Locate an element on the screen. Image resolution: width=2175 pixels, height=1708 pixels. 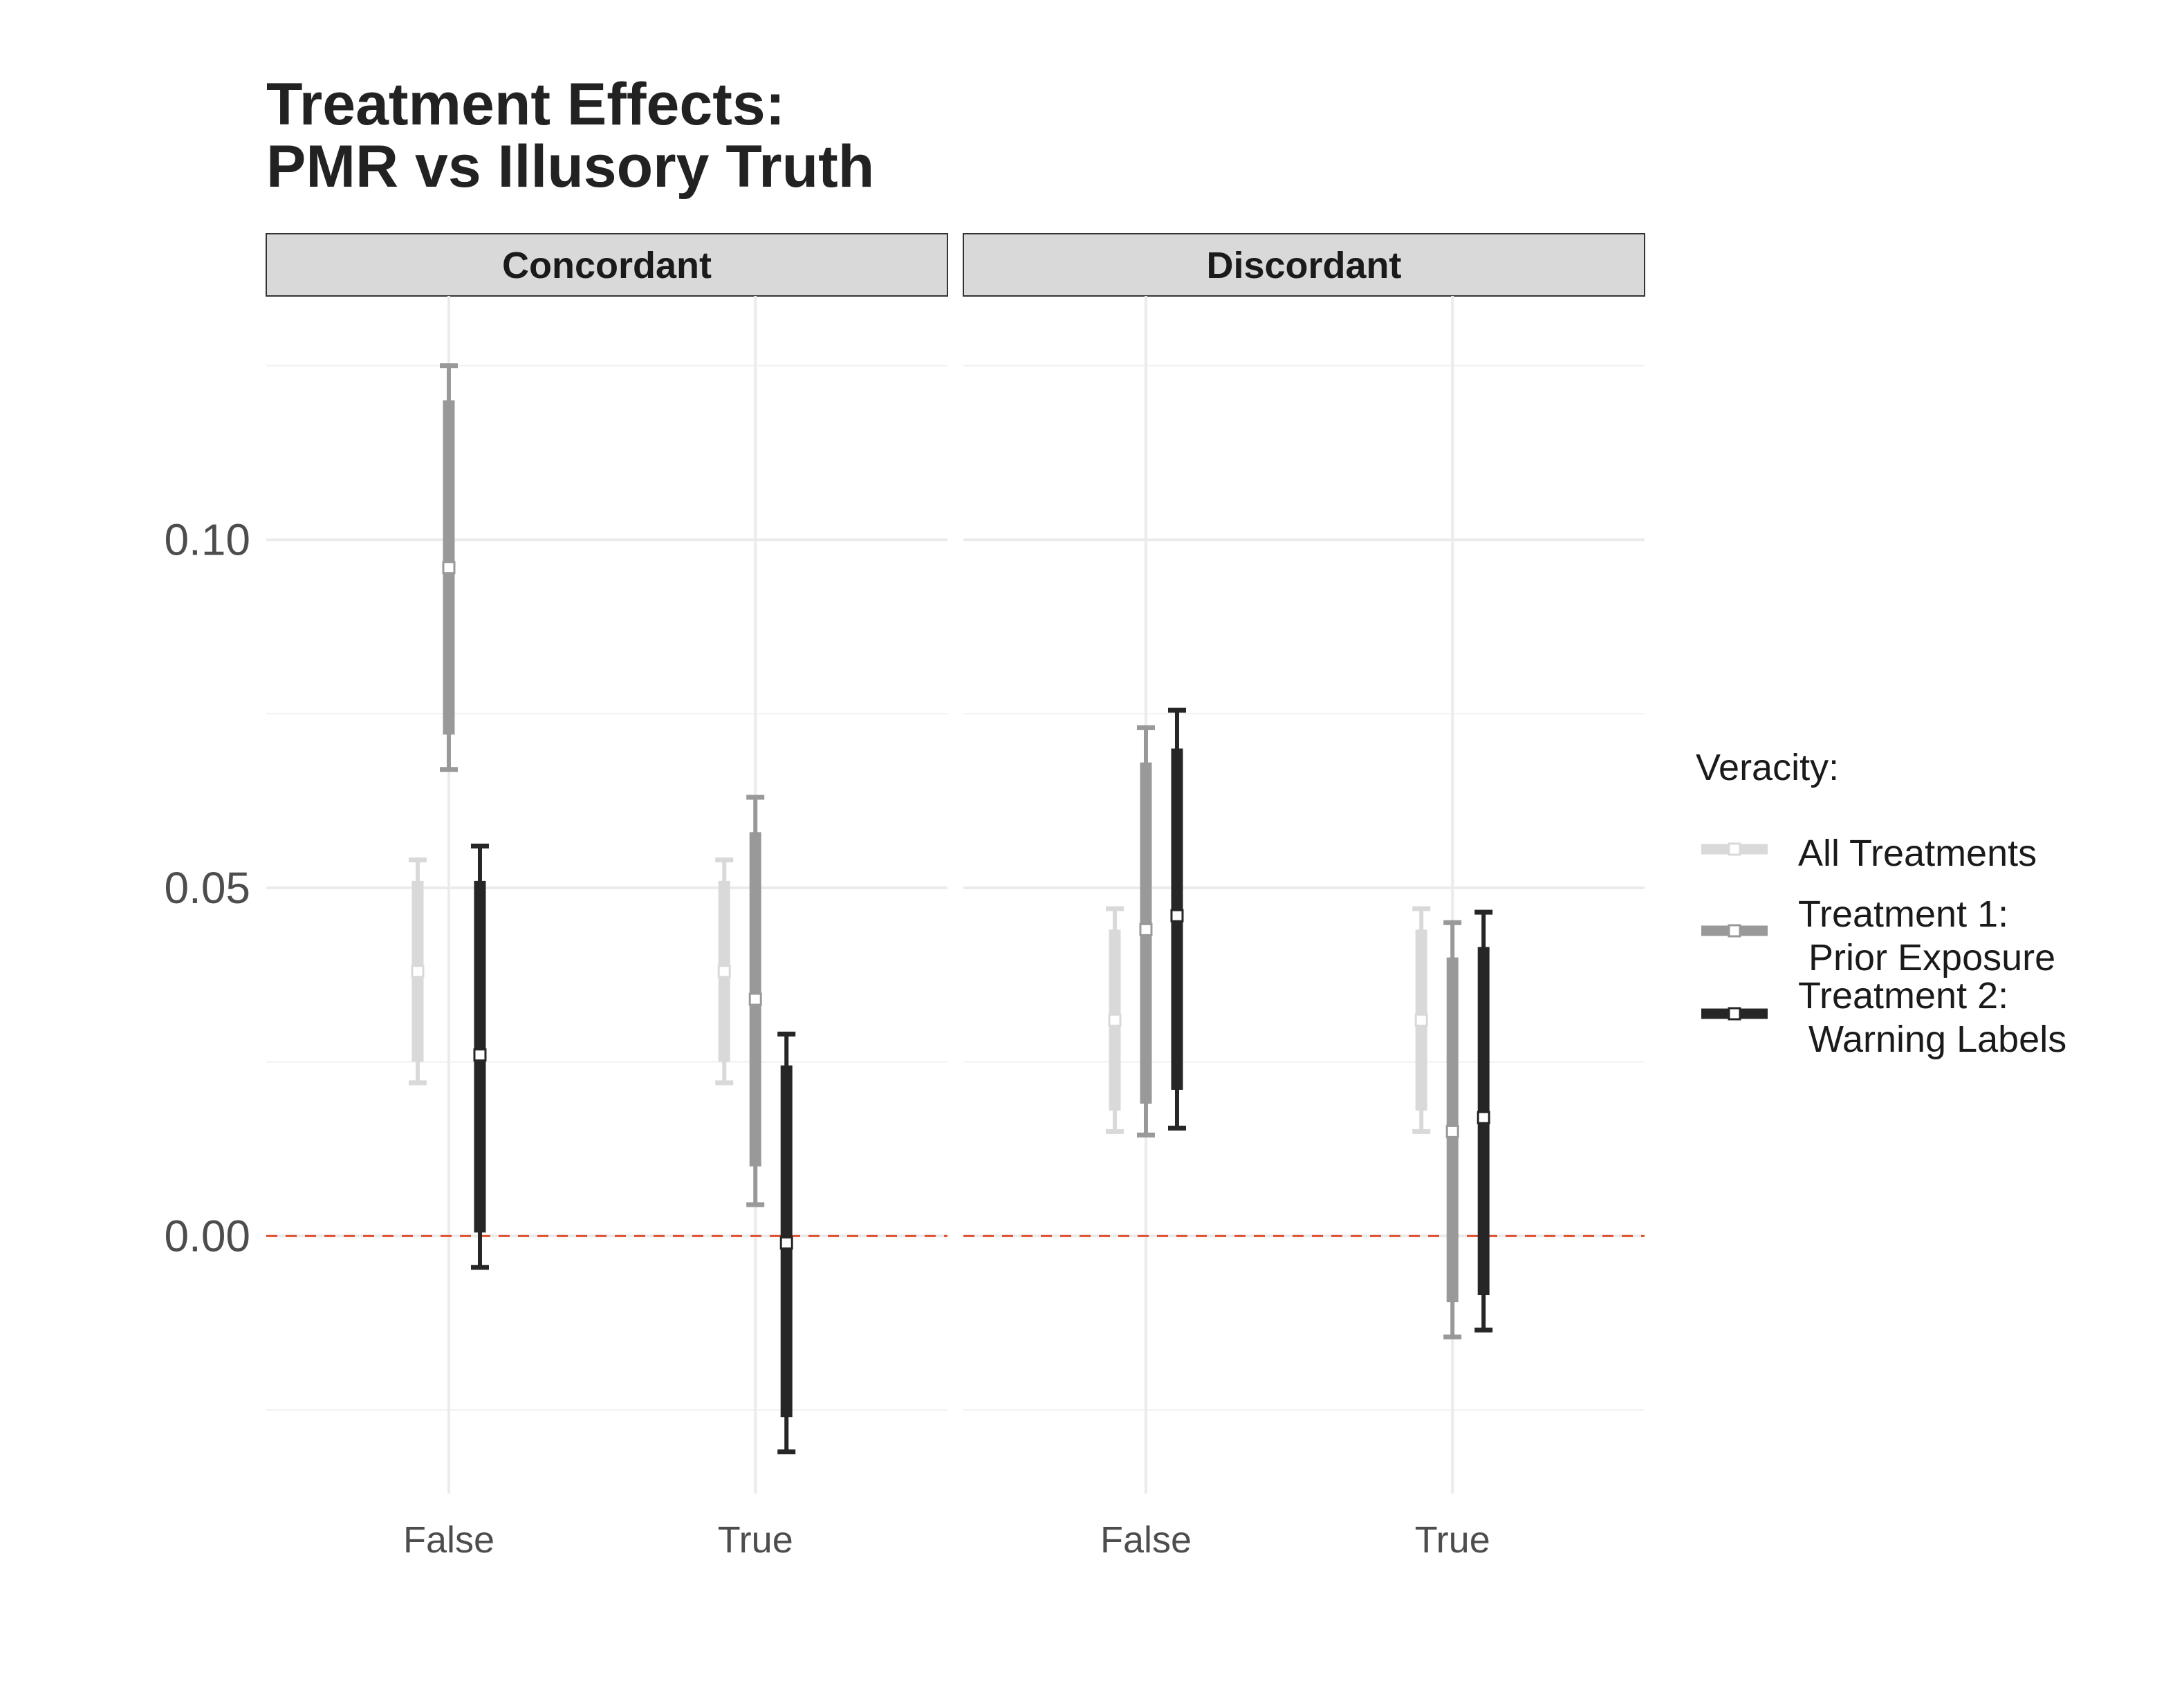
estimate-point-series-1-discordant-false is located at coordinates (1115, 1020).